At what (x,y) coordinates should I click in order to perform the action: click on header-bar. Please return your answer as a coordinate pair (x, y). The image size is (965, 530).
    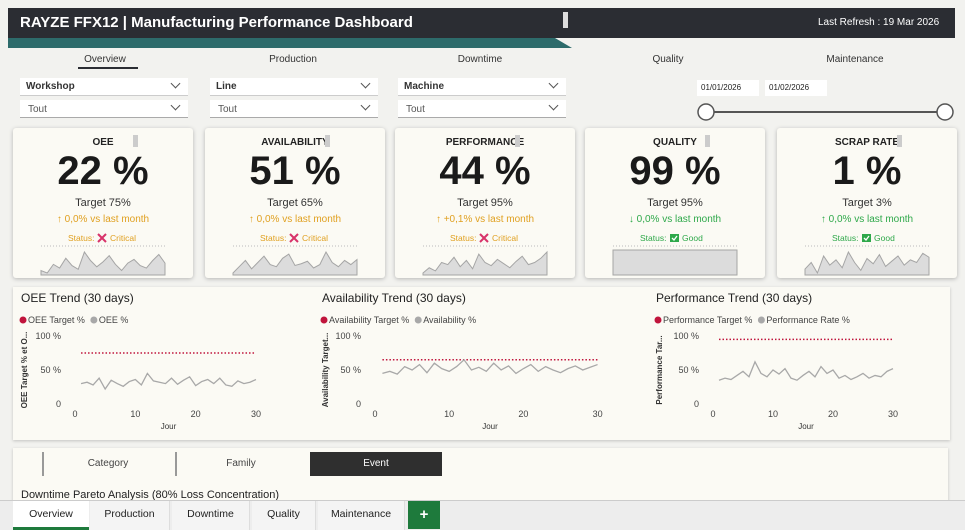
    Looking at the image, I should click on (481, 23).